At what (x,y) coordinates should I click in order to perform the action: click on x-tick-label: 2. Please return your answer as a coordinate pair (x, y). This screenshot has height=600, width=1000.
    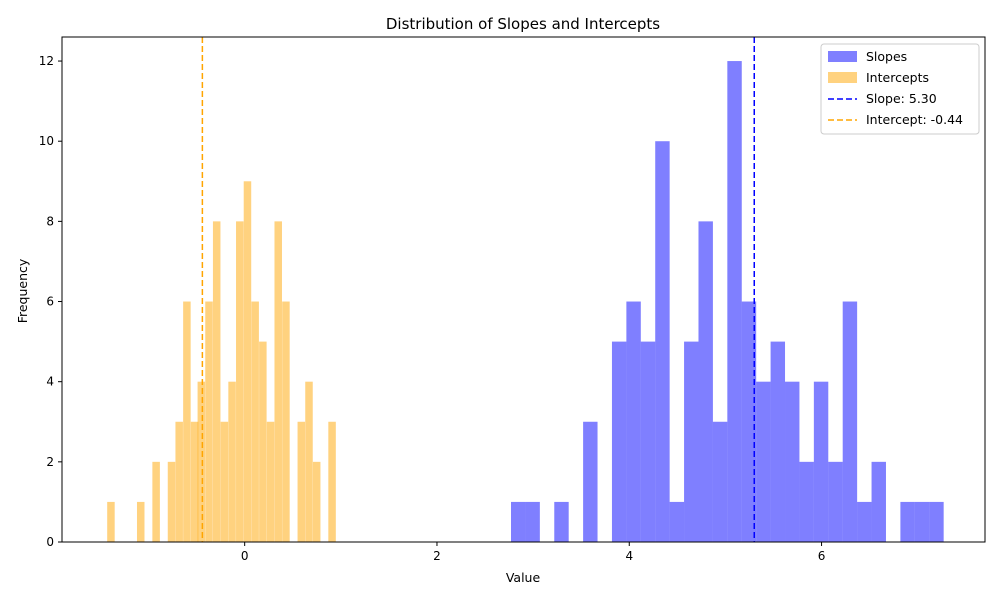
    Looking at the image, I should click on (437, 556).